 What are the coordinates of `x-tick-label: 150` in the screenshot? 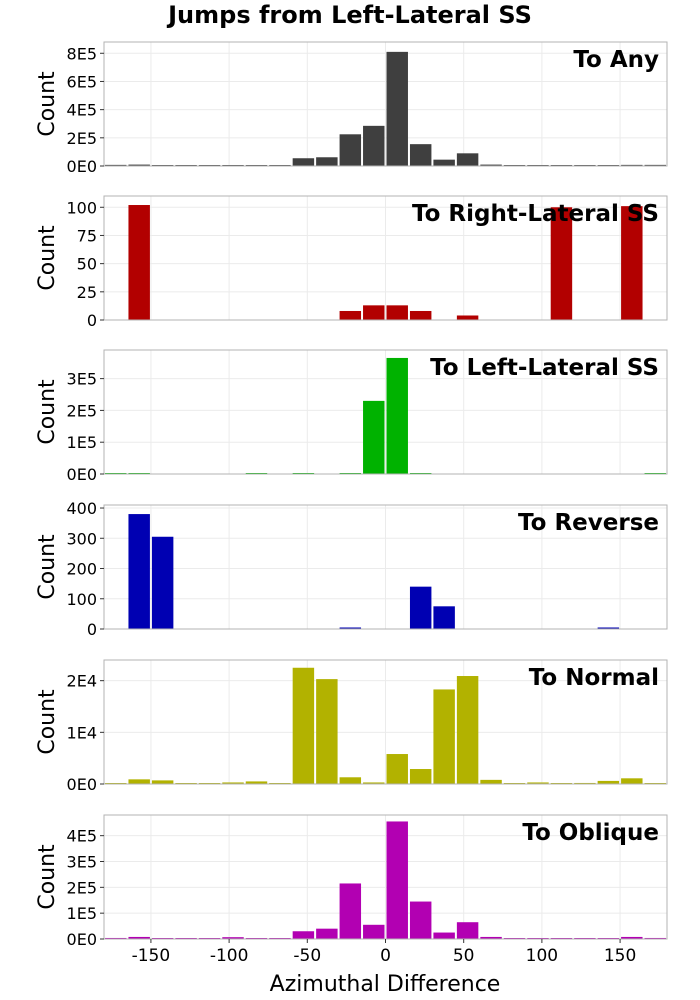 It's located at (620, 956).